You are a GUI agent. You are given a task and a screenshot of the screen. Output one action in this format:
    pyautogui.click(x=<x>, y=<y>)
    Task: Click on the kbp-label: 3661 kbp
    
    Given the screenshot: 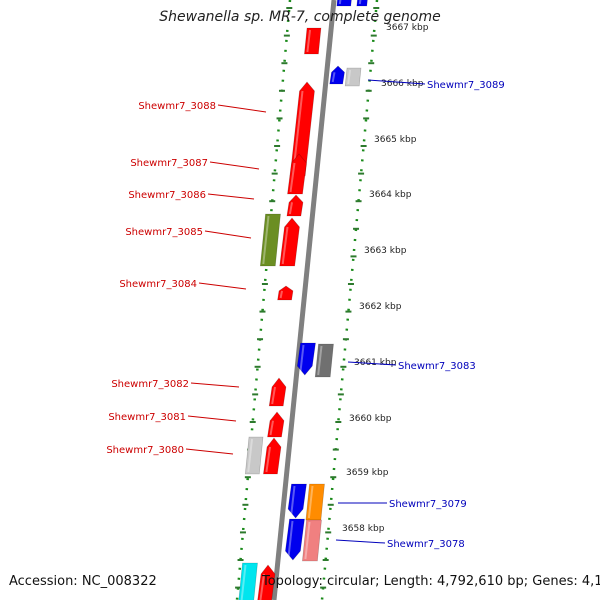 What is the action you would take?
    pyautogui.click(x=375, y=363)
    